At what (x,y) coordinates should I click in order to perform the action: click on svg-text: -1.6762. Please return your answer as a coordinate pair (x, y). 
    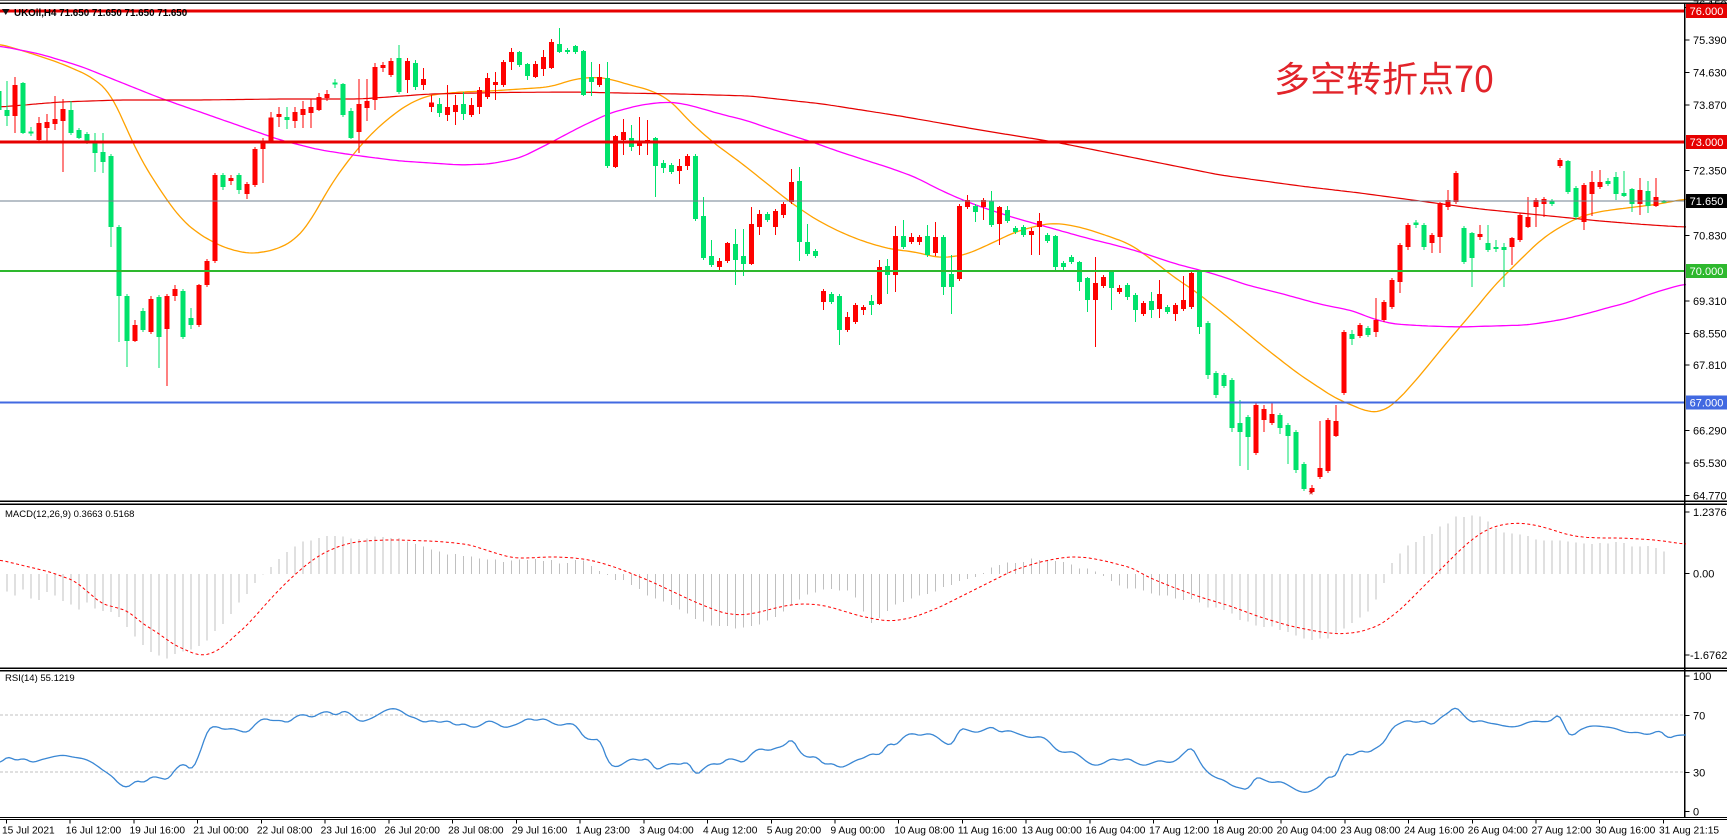
    Looking at the image, I should click on (1708, 656).